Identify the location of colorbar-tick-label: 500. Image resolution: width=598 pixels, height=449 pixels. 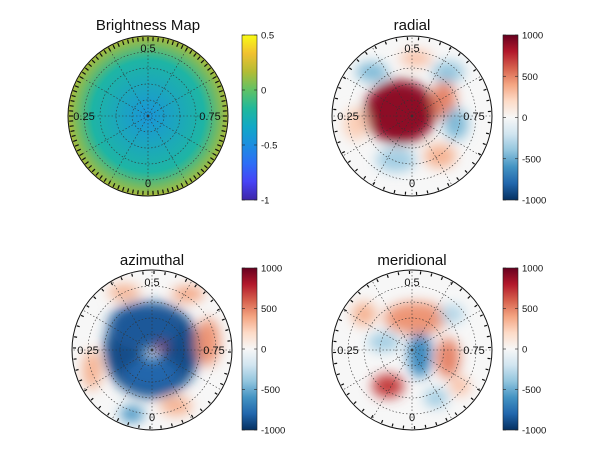
(269, 309).